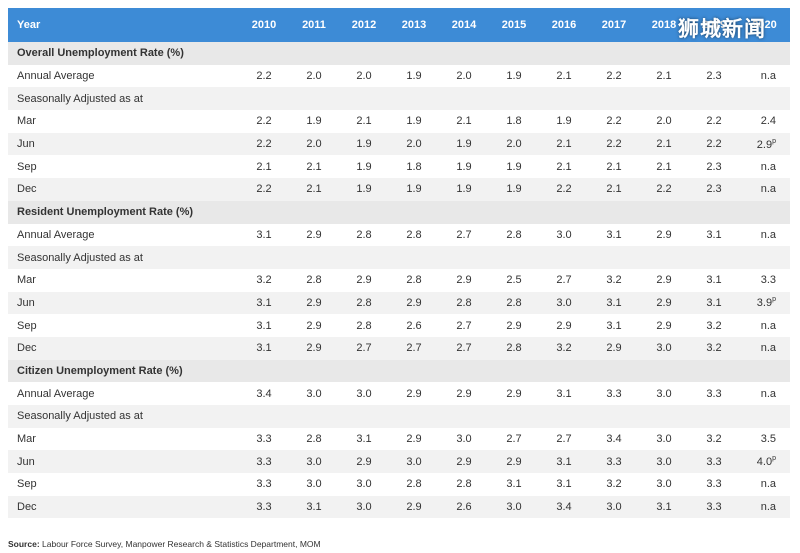 Image resolution: width=800 pixels, height=553 pixels. Describe the element at coordinates (774, 459) in the screenshot. I see `preliminary-marker: p` at that location.